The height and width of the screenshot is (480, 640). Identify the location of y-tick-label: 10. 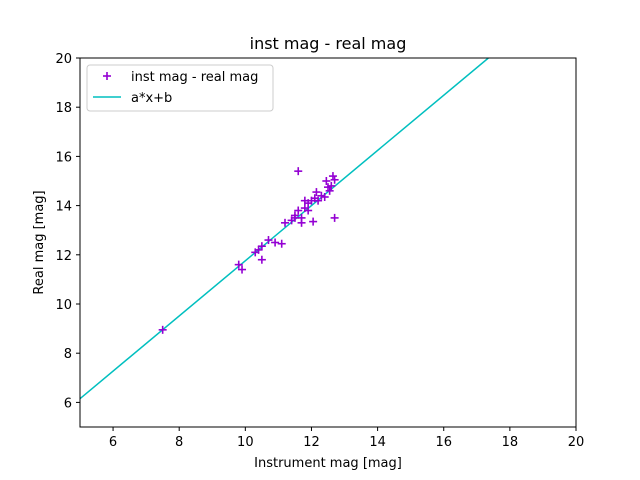
(63, 305).